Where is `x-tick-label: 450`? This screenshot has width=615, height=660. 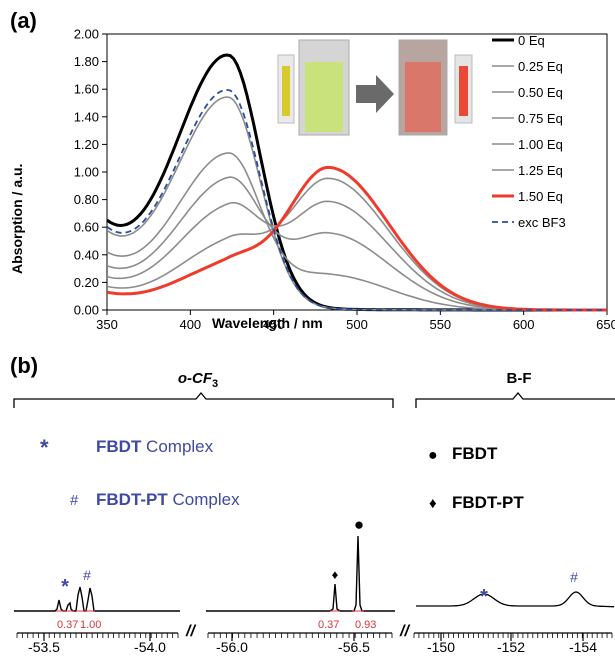 x-tick-label: 450 is located at coordinates (274, 324).